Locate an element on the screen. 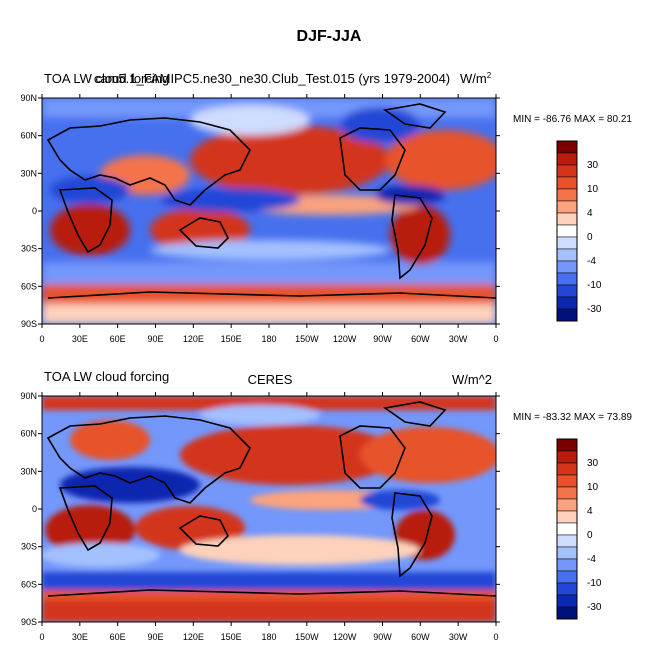 The width and height of the screenshot is (658, 660). units-text: W/m^2 is located at coordinates (472, 379).